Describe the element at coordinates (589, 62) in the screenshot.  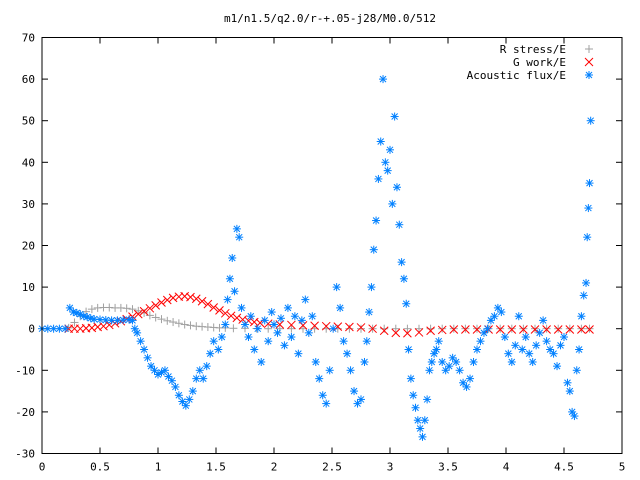
I see `legend-marker-cross` at that location.